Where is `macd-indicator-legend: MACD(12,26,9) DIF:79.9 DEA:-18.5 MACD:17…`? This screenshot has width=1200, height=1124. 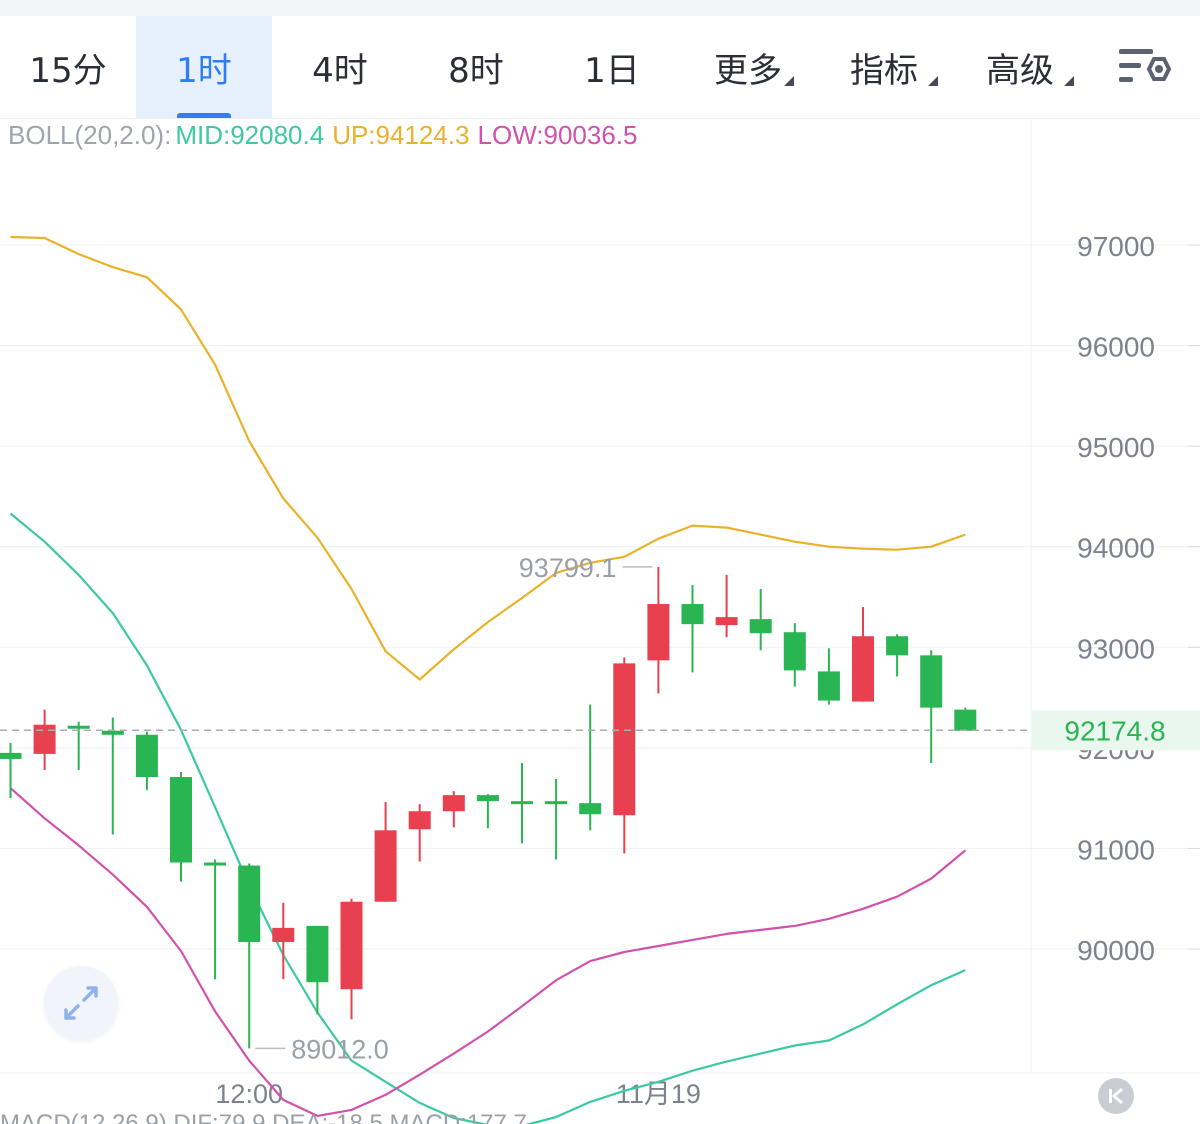 macd-indicator-legend: MACD(12,26,9) DIF:79.9 DEA:-18.5 MACD:17… is located at coordinates (263, 1118).